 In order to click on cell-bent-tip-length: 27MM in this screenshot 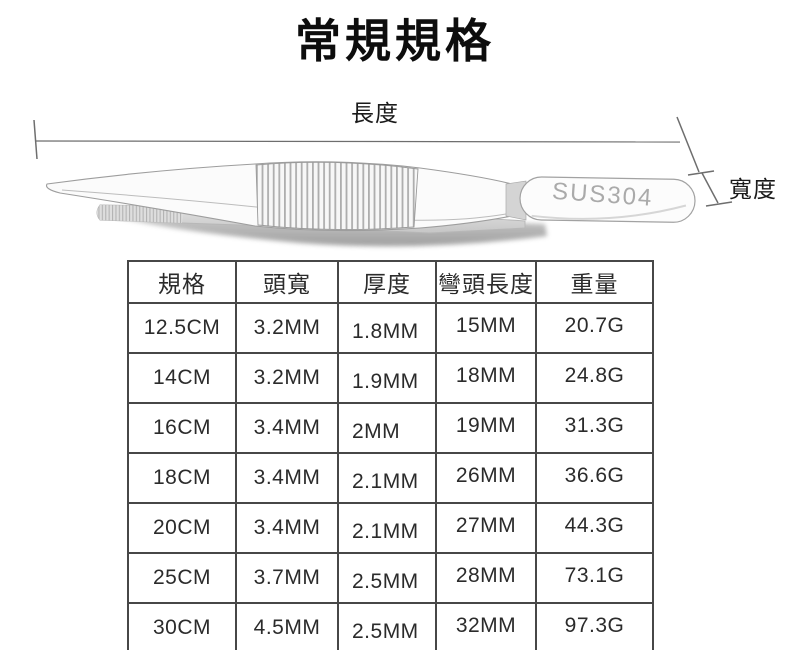, I will do `click(486, 528)`.